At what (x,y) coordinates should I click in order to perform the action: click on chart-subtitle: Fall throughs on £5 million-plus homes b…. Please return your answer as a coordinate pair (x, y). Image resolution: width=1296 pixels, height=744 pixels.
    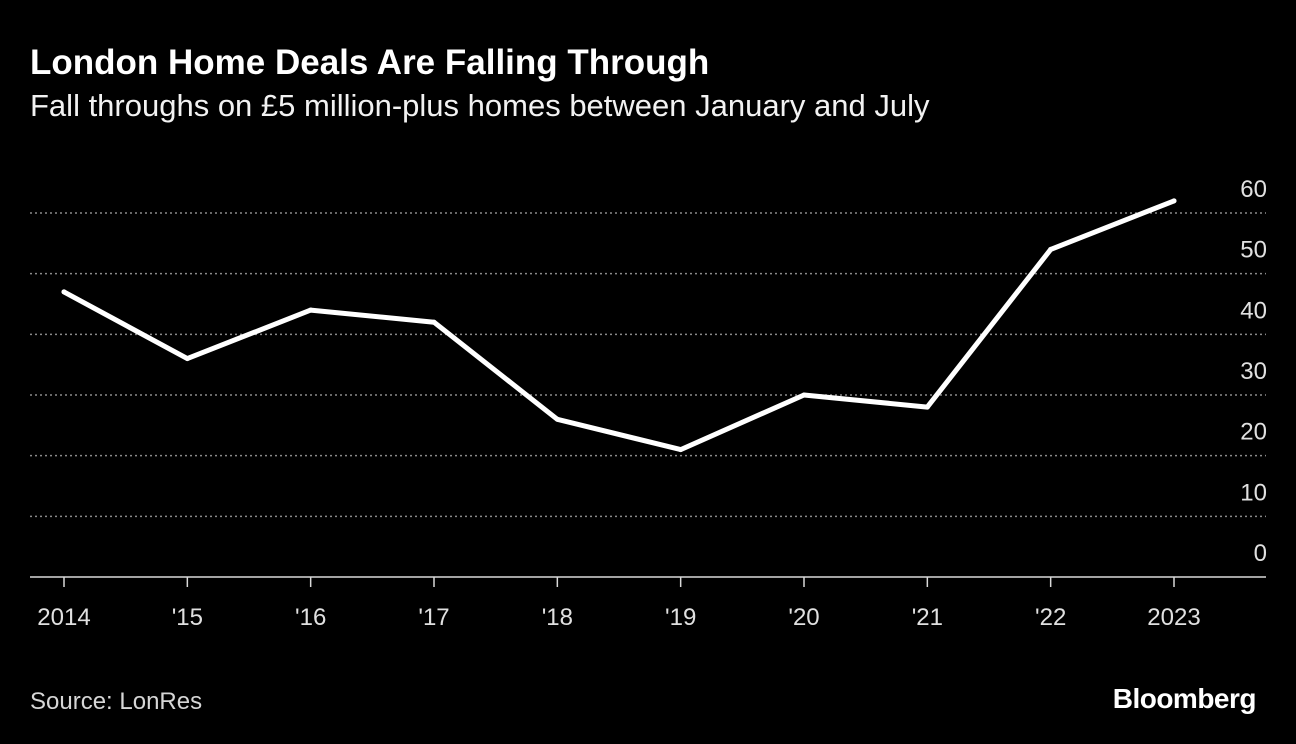
    Looking at the image, I should click on (480, 105).